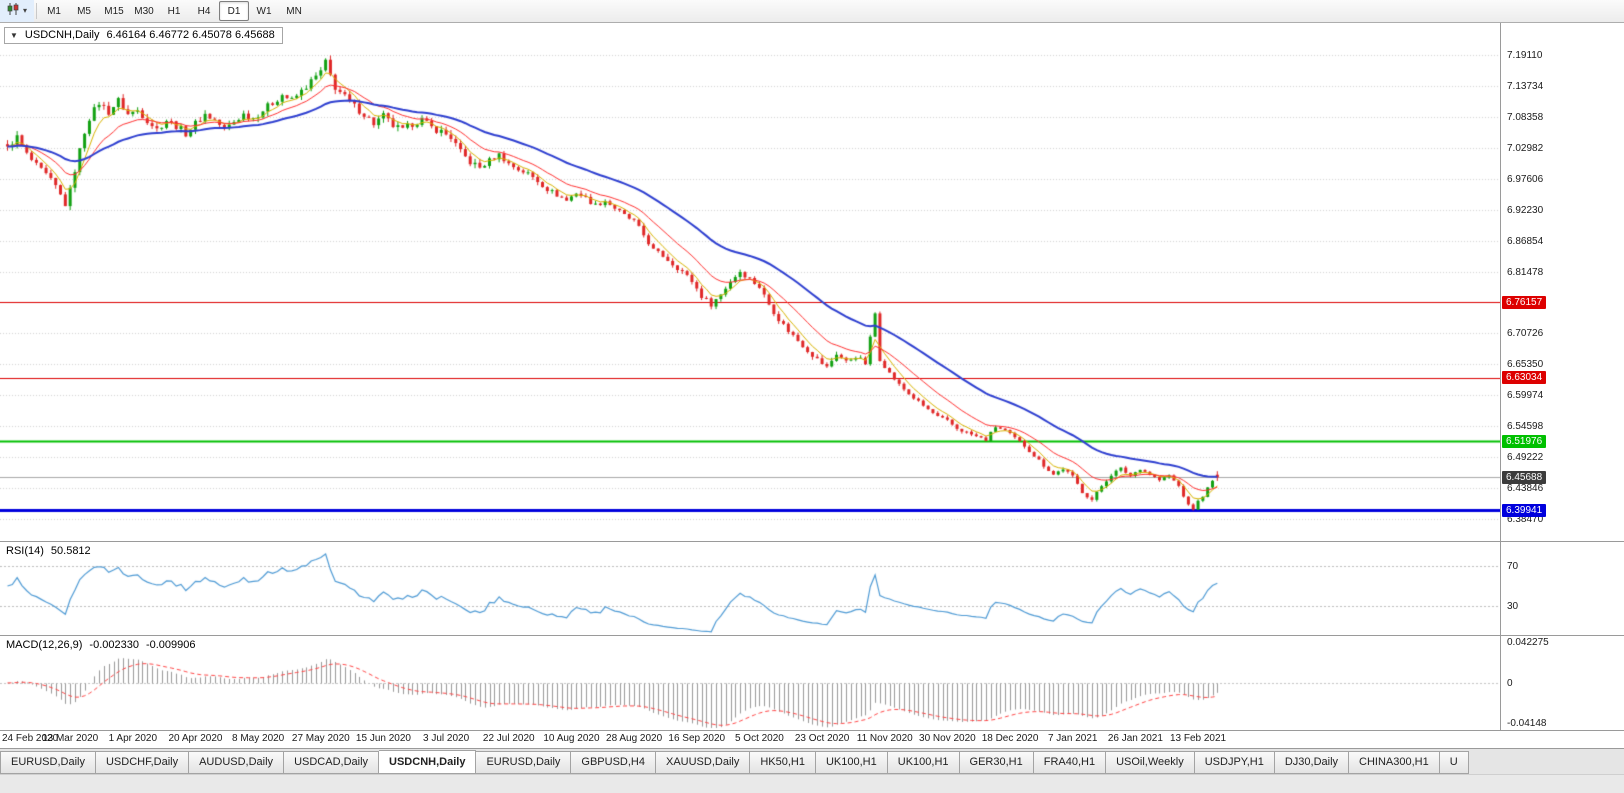  I want to click on chart-tab-u: U, so click(1454, 762).